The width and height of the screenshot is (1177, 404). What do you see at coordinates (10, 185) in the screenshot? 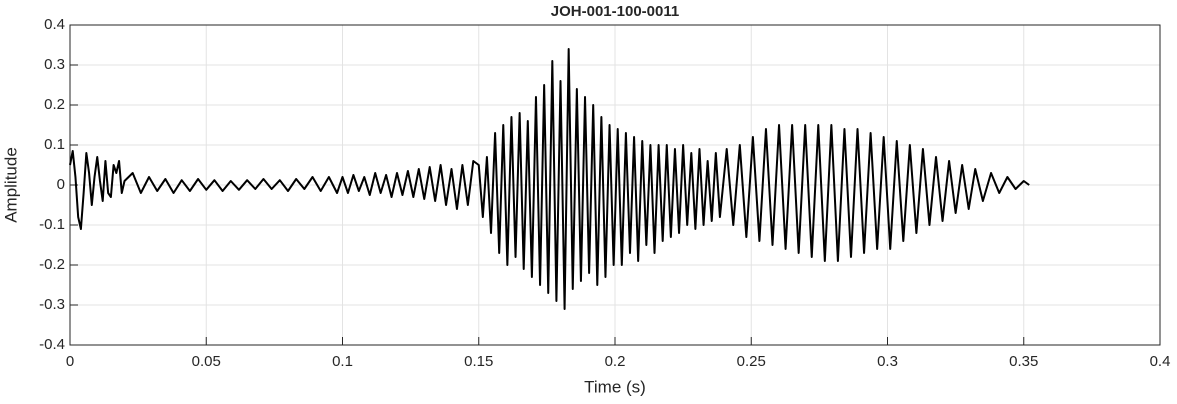
I see `y-axis-label: Amplitude` at bounding box center [10, 185].